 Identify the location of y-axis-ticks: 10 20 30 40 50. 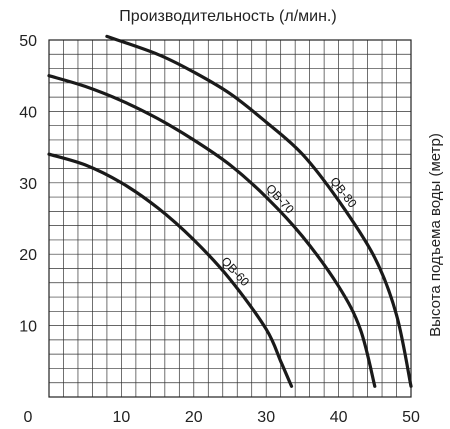
(28, 184).